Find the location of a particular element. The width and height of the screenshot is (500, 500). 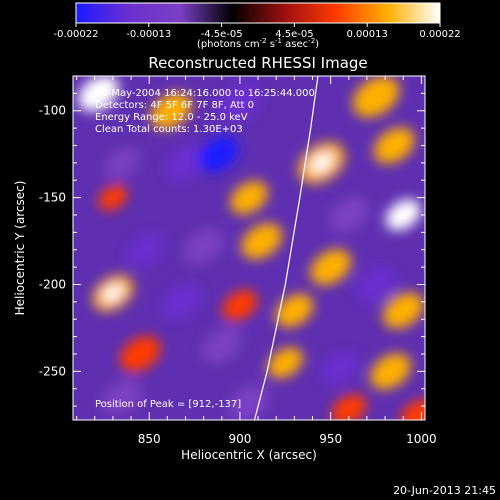

colorbar-tick-label: -4.5e-05 is located at coordinates (222, 34).